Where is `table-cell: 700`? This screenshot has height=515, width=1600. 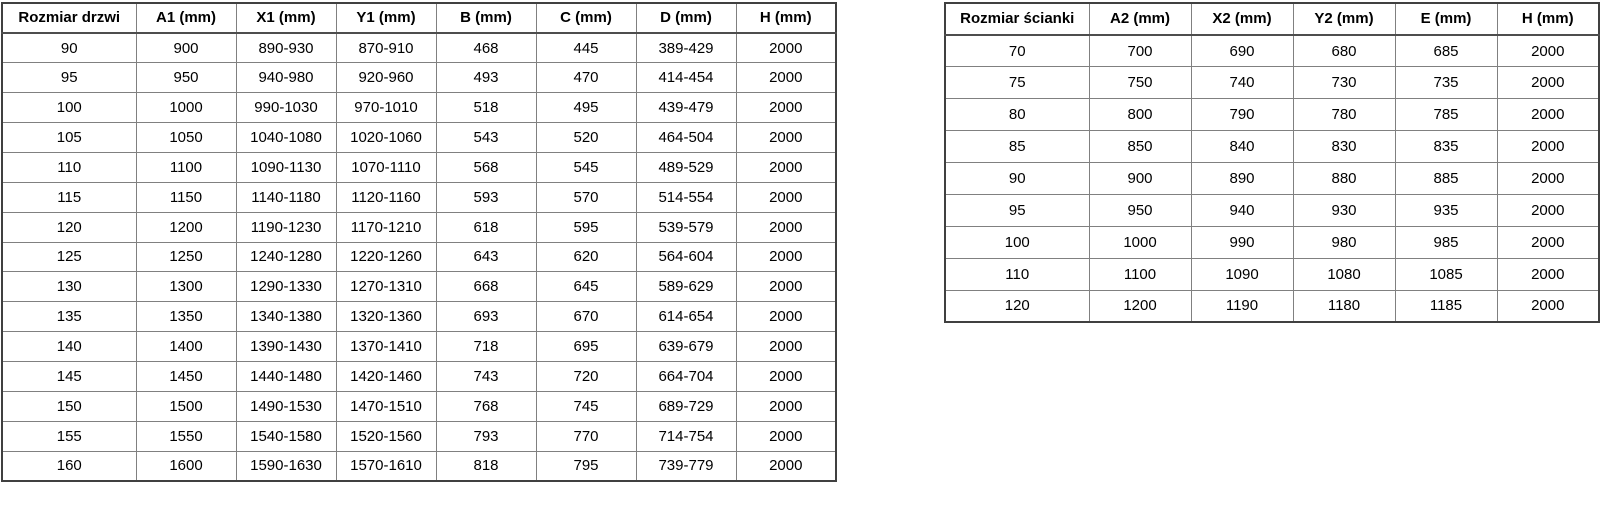 table-cell: 700 is located at coordinates (1140, 51).